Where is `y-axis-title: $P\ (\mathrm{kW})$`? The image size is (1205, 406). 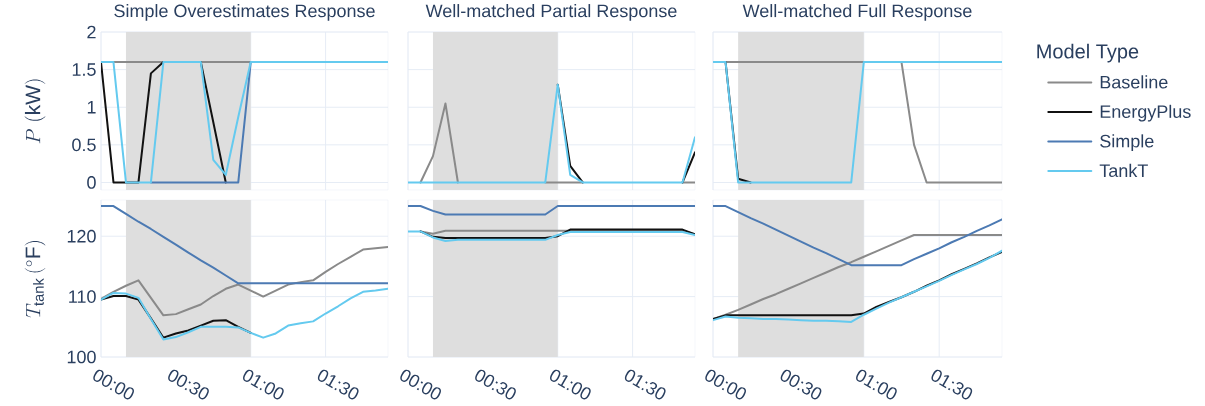 y-axis-title: $P\ (\mathrm{kW})$ is located at coordinates (35, 111).